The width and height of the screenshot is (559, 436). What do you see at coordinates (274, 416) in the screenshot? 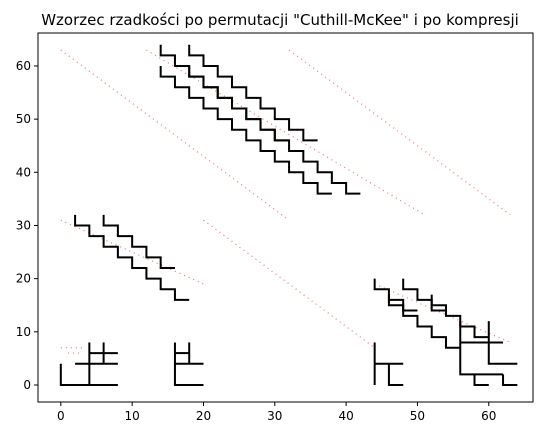
I see `x-tick-label-30: 30` at bounding box center [274, 416].